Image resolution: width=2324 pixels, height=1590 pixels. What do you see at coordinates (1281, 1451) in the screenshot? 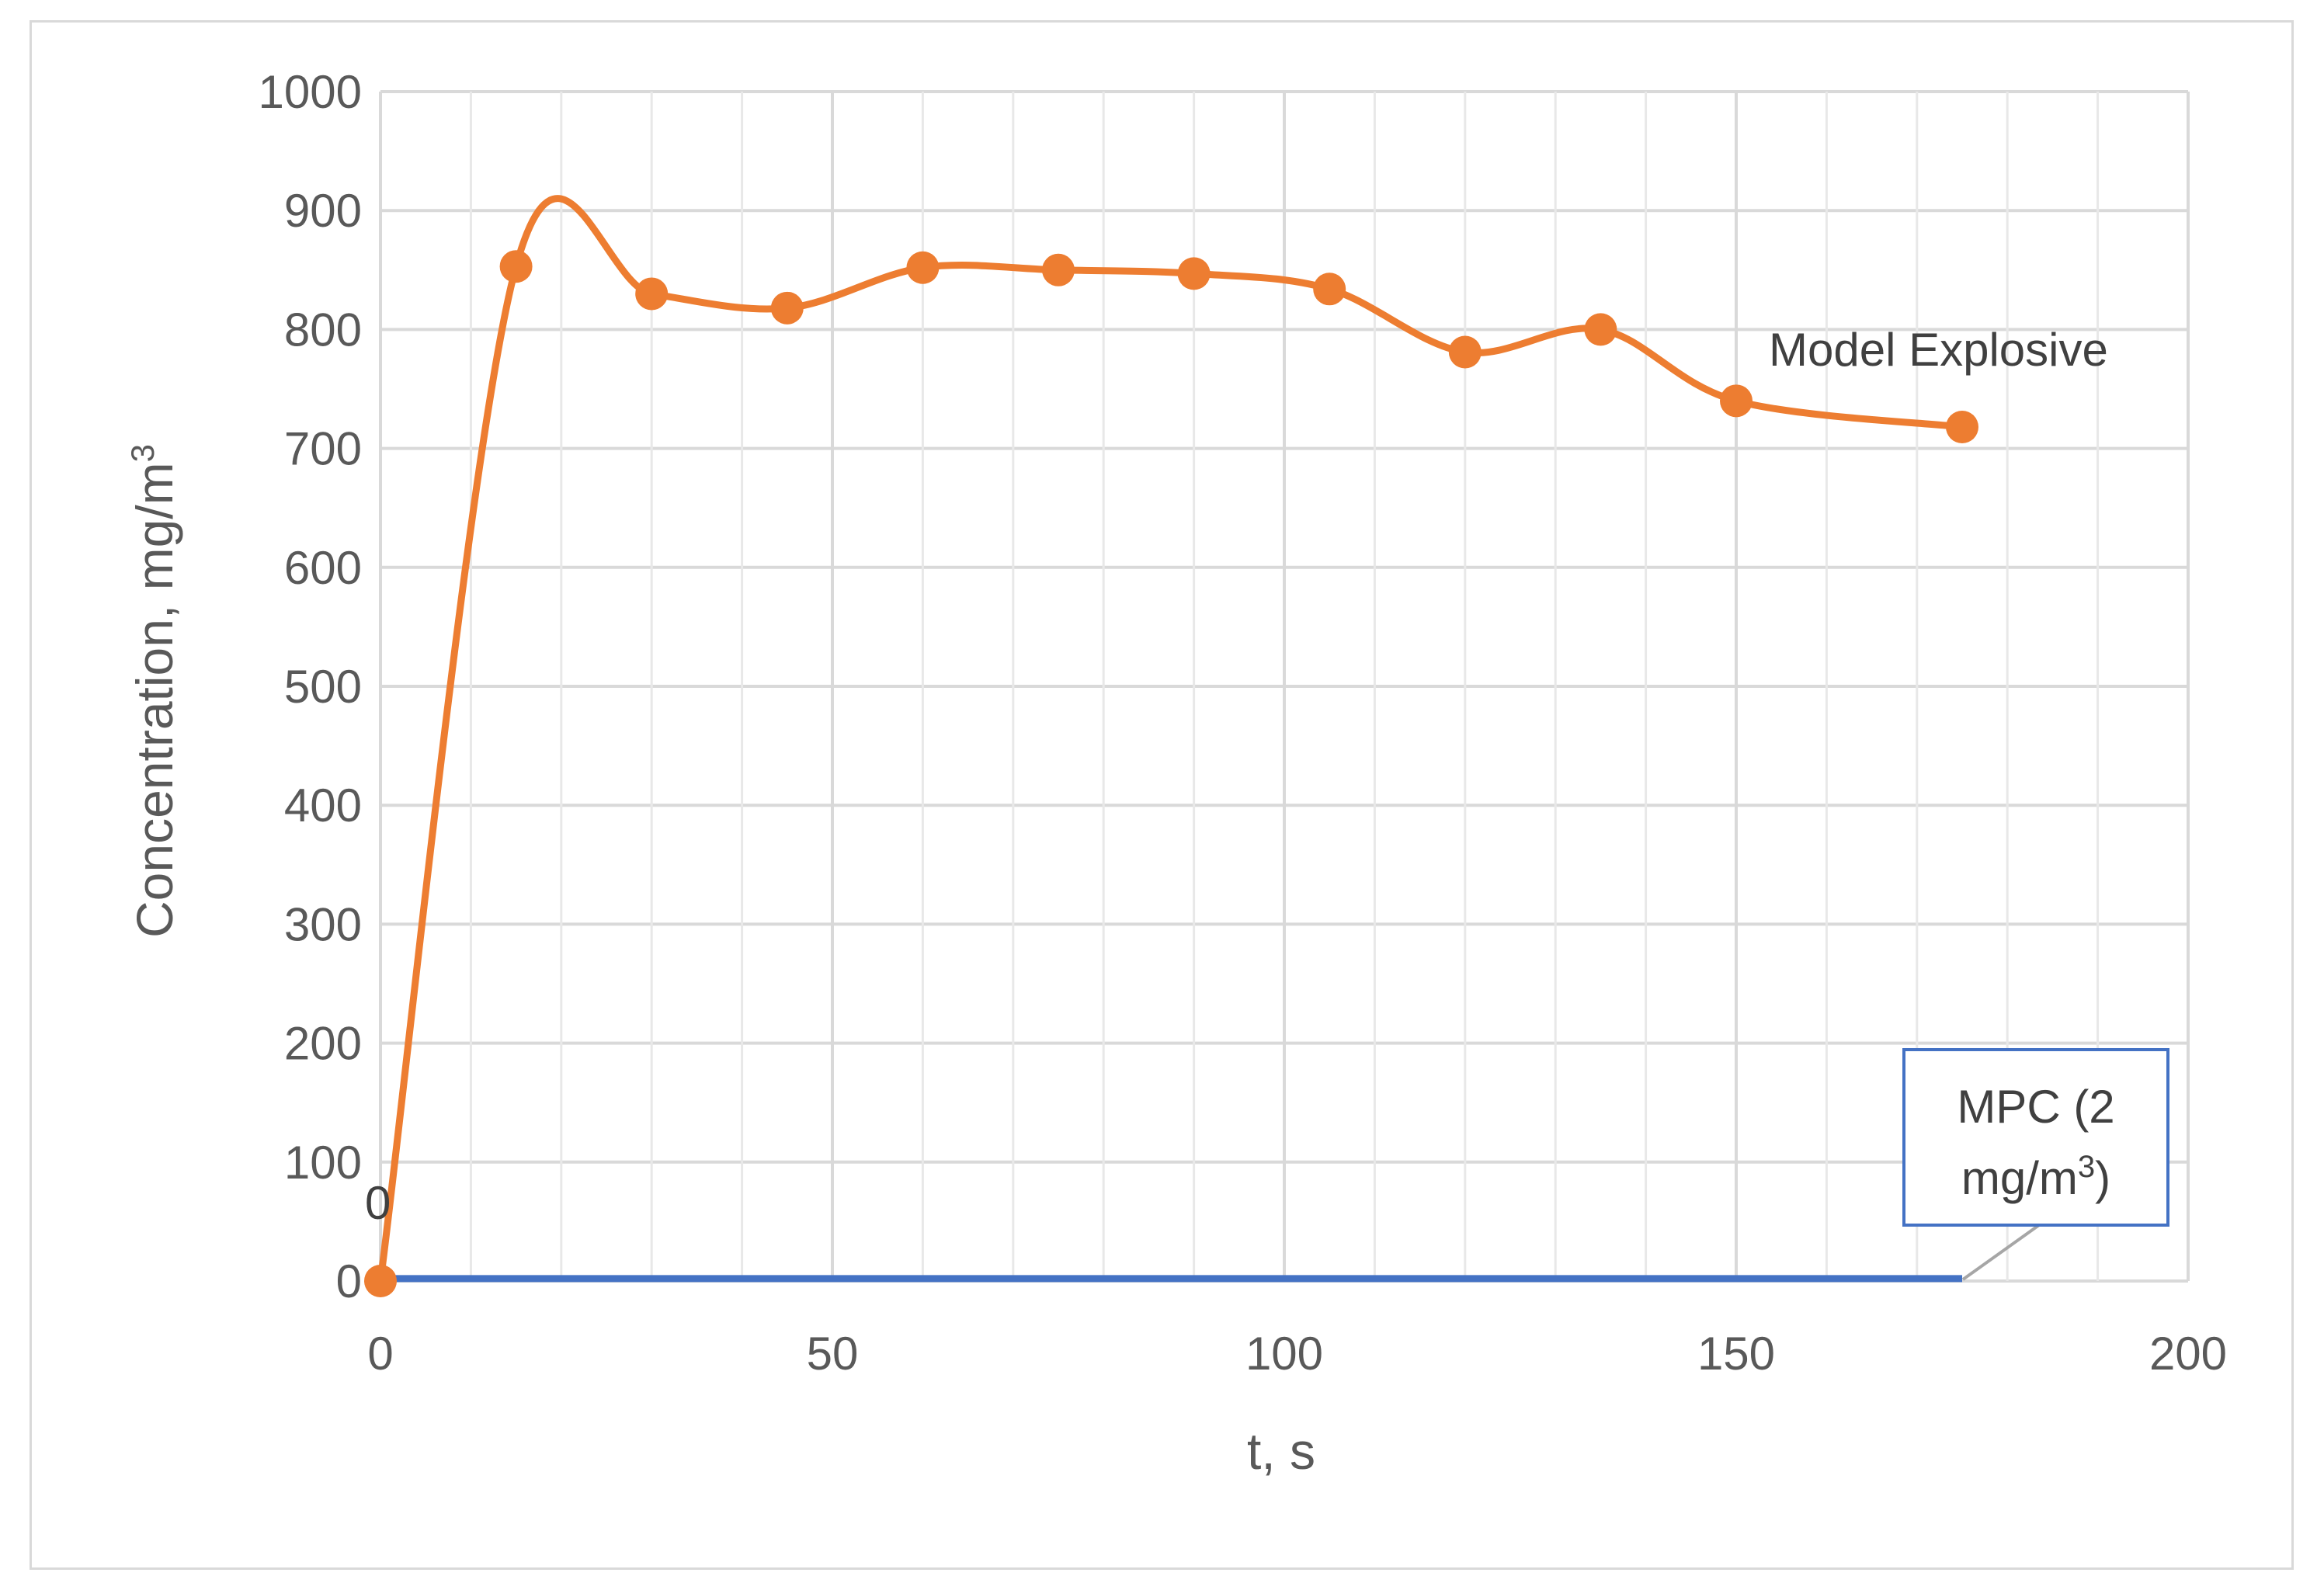
I see `x-axis-title: t, s` at bounding box center [1281, 1451].